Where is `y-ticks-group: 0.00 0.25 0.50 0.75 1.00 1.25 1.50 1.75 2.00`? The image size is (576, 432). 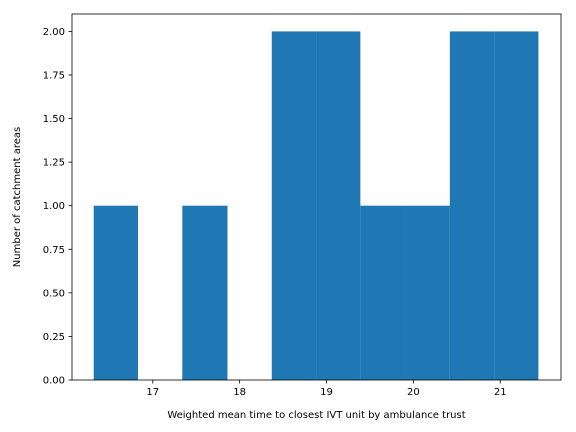 y-ticks-group: 0.00 0.25 0.50 0.75 1.00 1.25 1.50 1.75 2.00 is located at coordinates (57, 207).